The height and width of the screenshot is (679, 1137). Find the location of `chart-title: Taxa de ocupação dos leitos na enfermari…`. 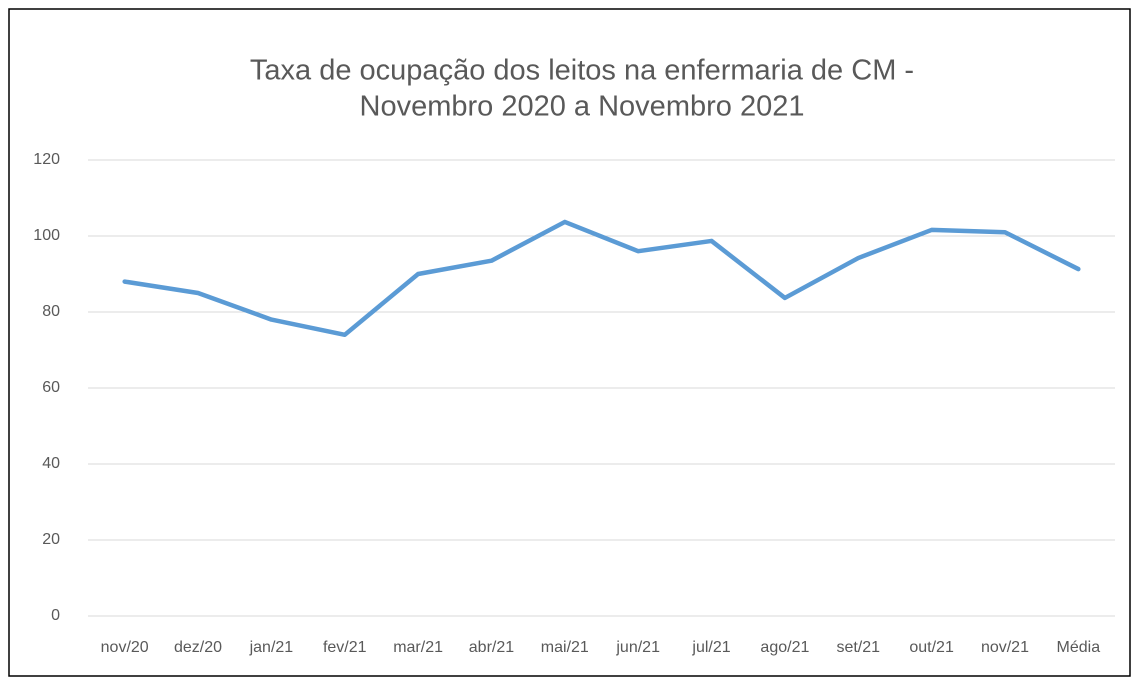

chart-title: Taxa de ocupação dos leitos na enfermari… is located at coordinates (582, 71).